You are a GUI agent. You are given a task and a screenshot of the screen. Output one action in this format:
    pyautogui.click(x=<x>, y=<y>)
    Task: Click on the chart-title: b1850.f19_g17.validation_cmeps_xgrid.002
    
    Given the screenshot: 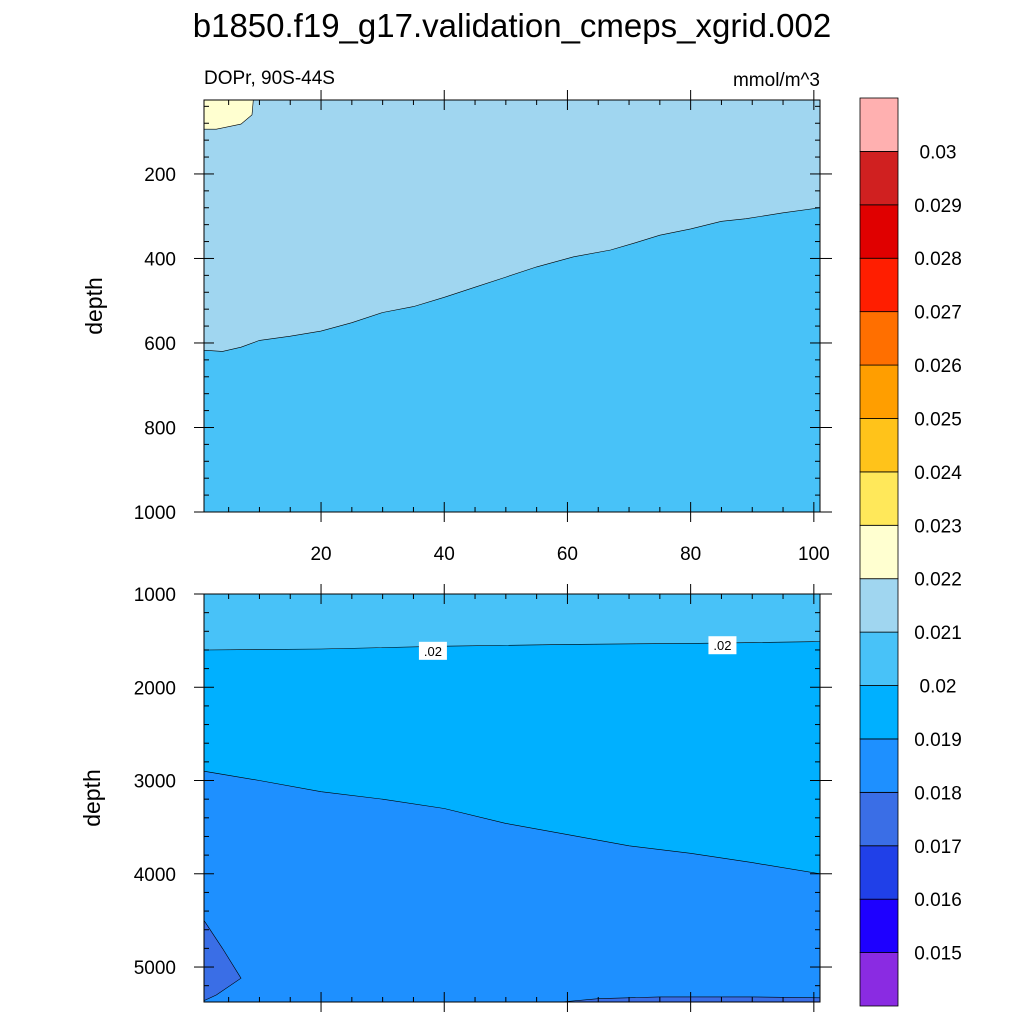 What is the action you would take?
    pyautogui.click(x=512, y=25)
    